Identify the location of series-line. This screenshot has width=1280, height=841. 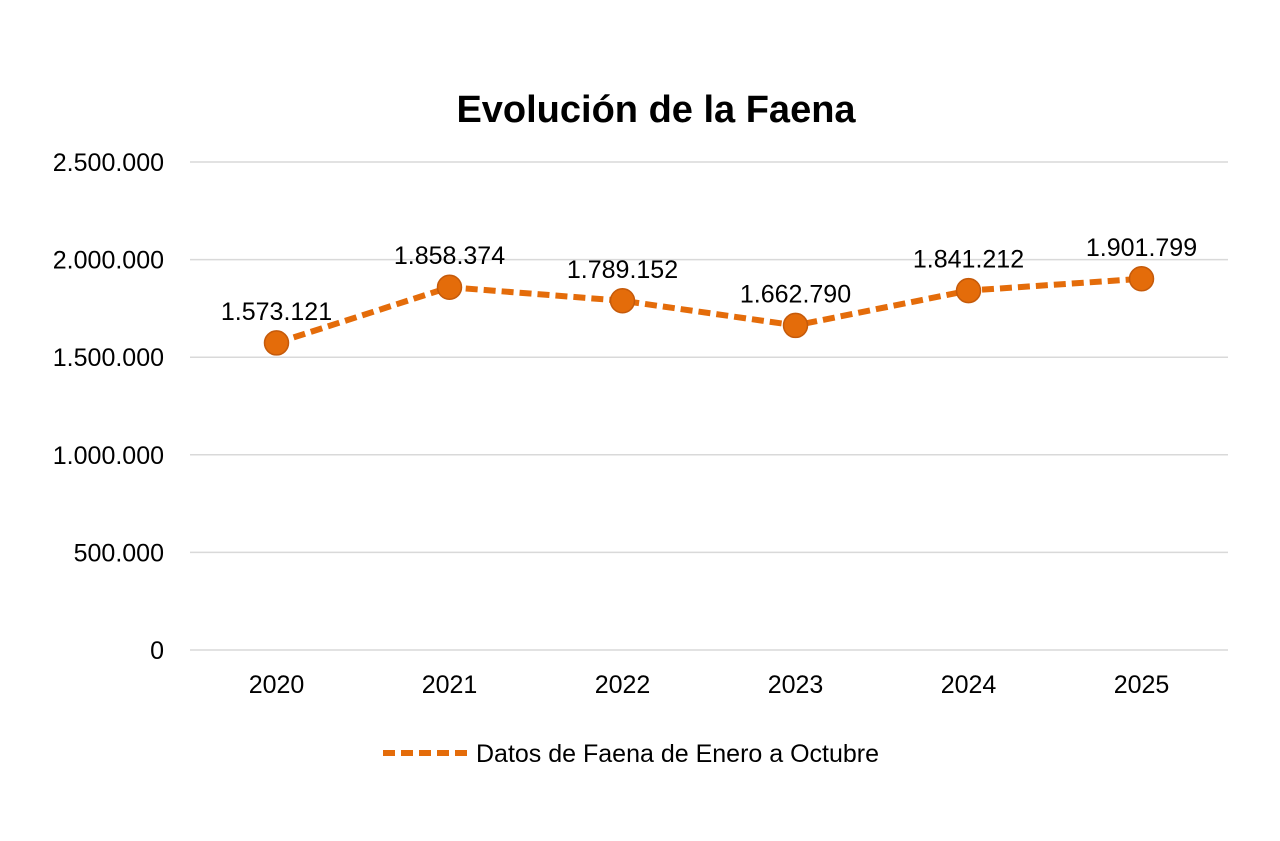
(708, 310).